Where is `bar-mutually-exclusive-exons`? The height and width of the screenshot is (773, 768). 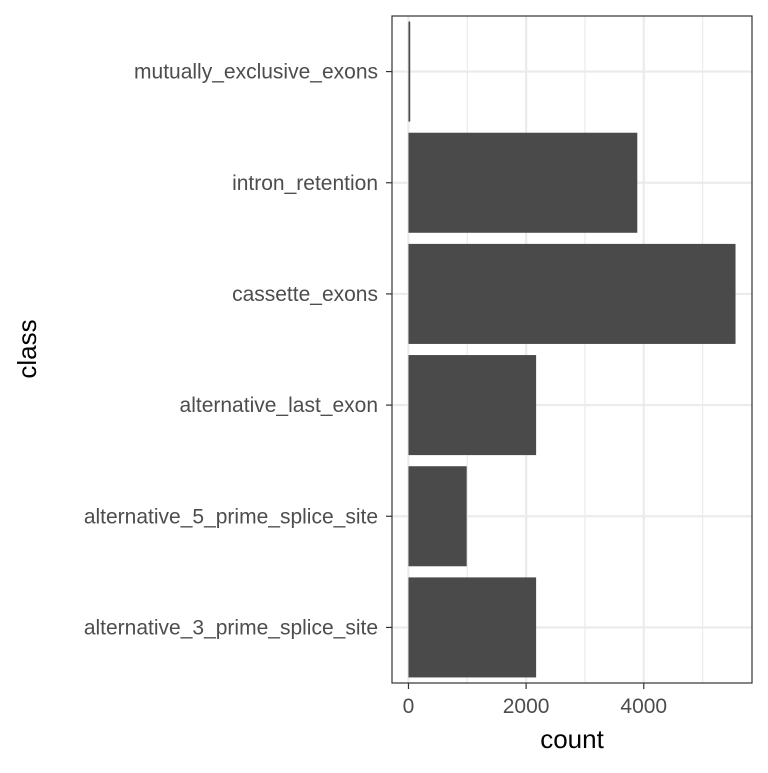
bar-mutually-exclusive-exons is located at coordinates (409, 71).